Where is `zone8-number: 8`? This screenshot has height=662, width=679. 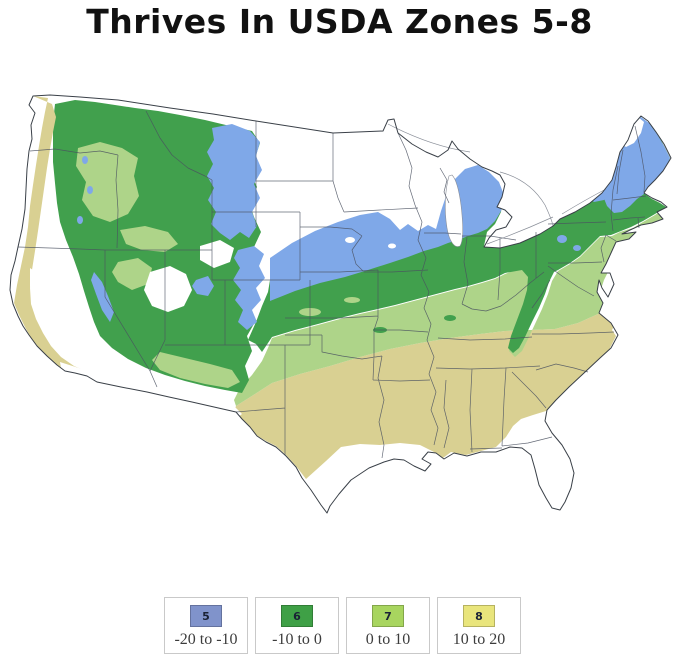
zone8-number: 8 is located at coordinates (479, 616).